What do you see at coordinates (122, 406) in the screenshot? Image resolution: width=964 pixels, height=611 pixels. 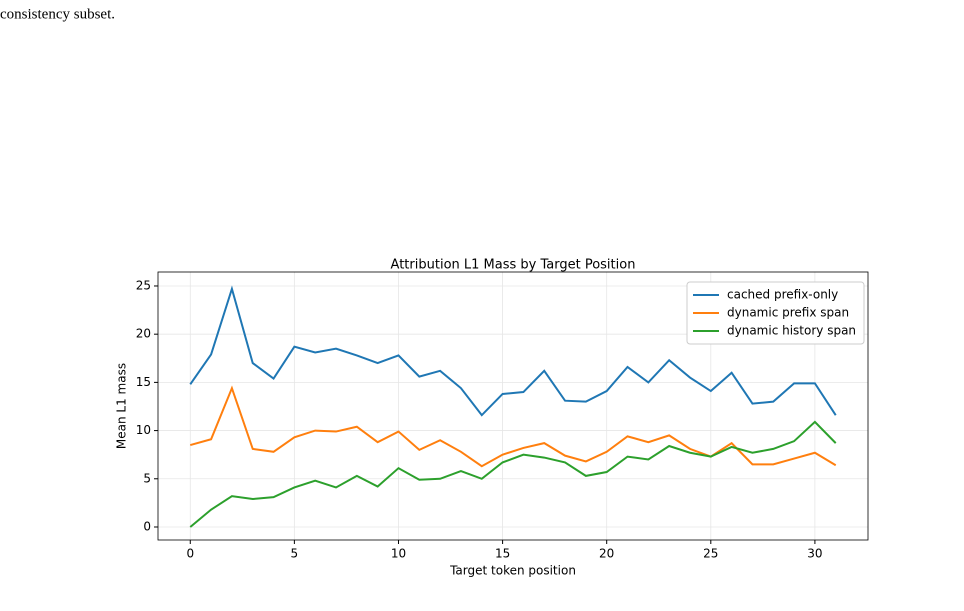 I see `y-axis-label: Mean L1 mass` at bounding box center [122, 406].